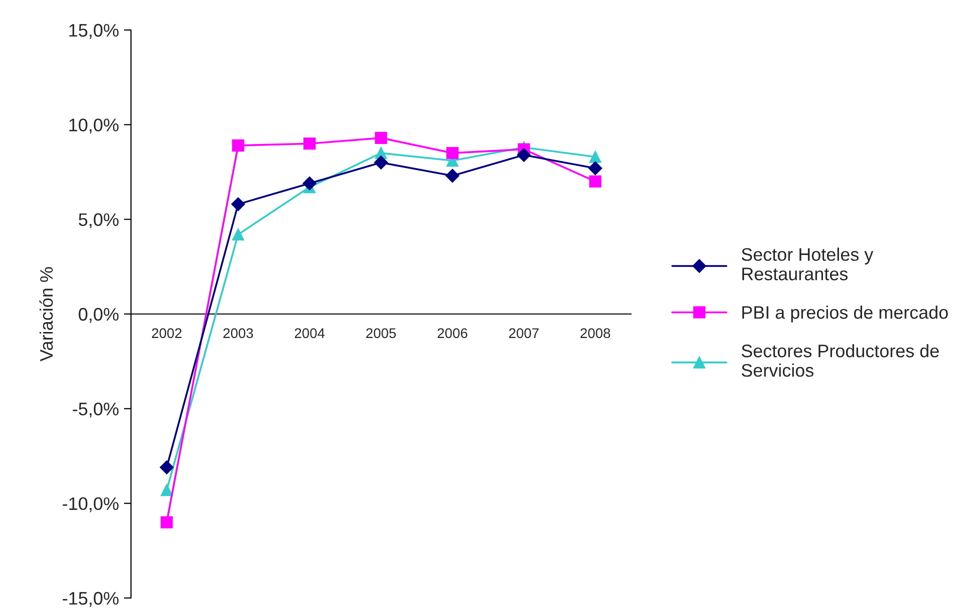 The height and width of the screenshot is (613, 958). Describe the element at coordinates (90, 599) in the screenshot. I see `y-tick-label: -15,0%` at that location.